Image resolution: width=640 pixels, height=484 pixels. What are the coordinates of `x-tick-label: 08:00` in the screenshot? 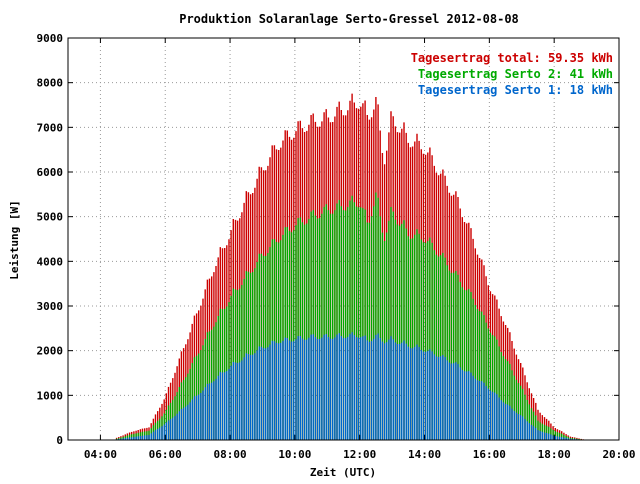 It's located at (229, 454).